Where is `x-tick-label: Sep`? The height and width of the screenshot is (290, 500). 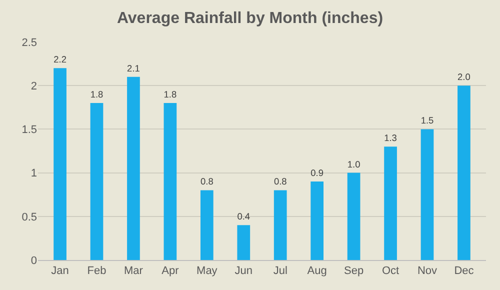 x-tick-label: Sep is located at coordinates (354, 271).